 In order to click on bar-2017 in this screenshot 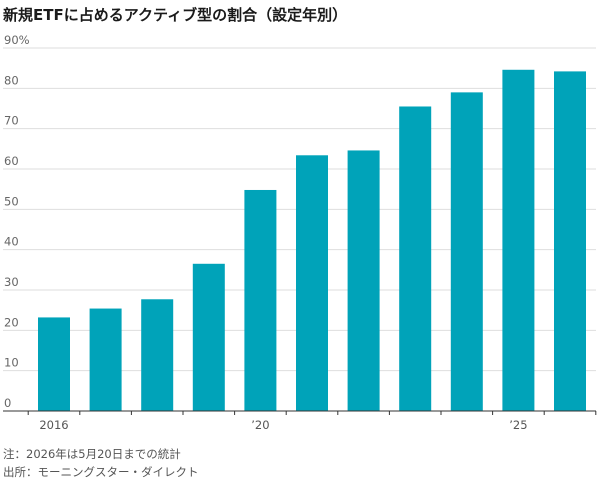, I will do `click(105, 359)`.